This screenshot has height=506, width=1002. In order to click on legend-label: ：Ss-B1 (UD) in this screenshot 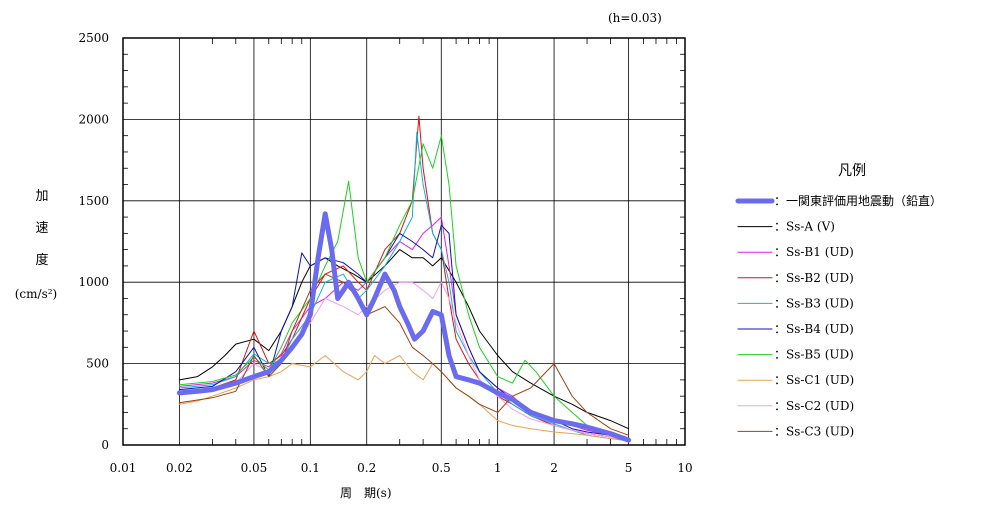, I will do `click(814, 252)`.